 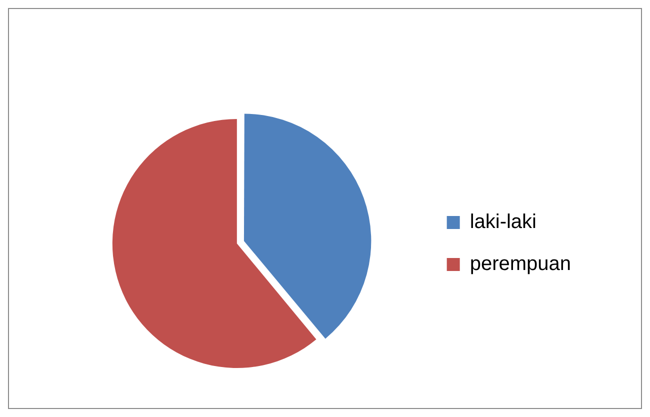 What do you see at coordinates (521, 264) in the screenshot?
I see `legend-label: perempuan` at bounding box center [521, 264].